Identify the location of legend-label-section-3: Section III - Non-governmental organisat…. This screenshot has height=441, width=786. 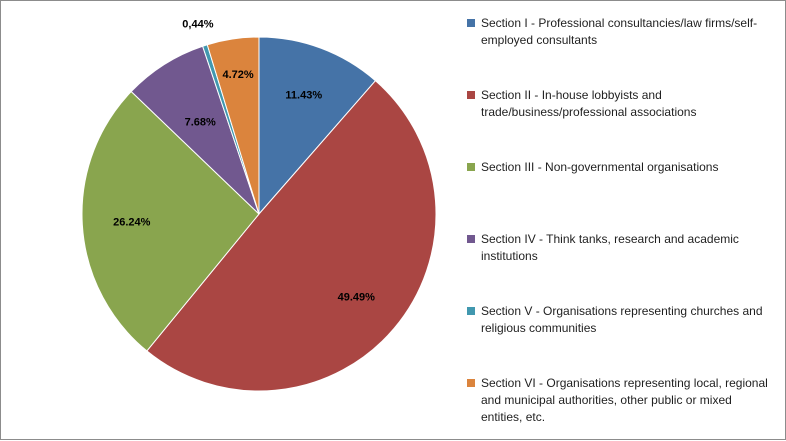
(600, 167).